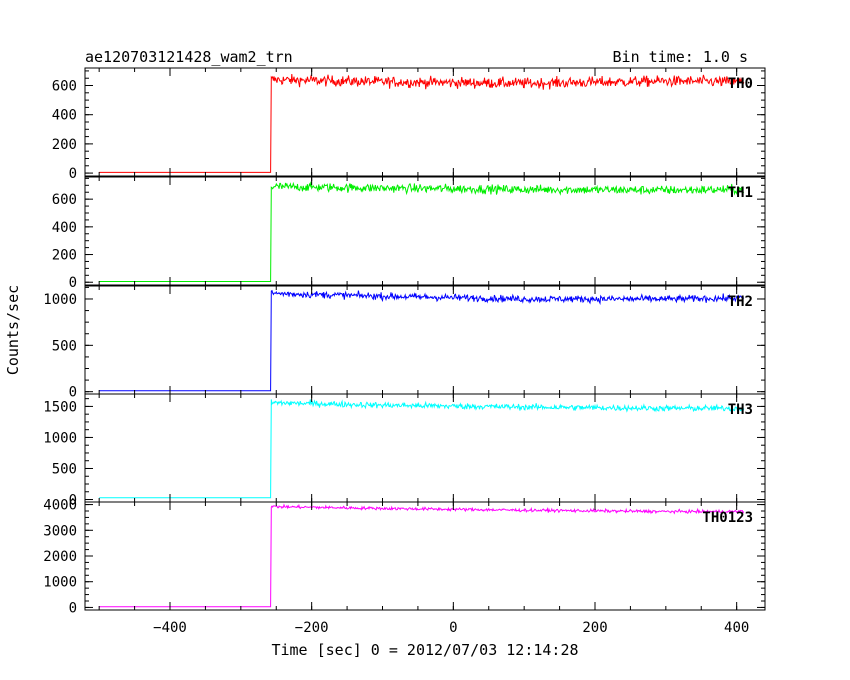  I want to click on panel-label: TH1, so click(740, 193).